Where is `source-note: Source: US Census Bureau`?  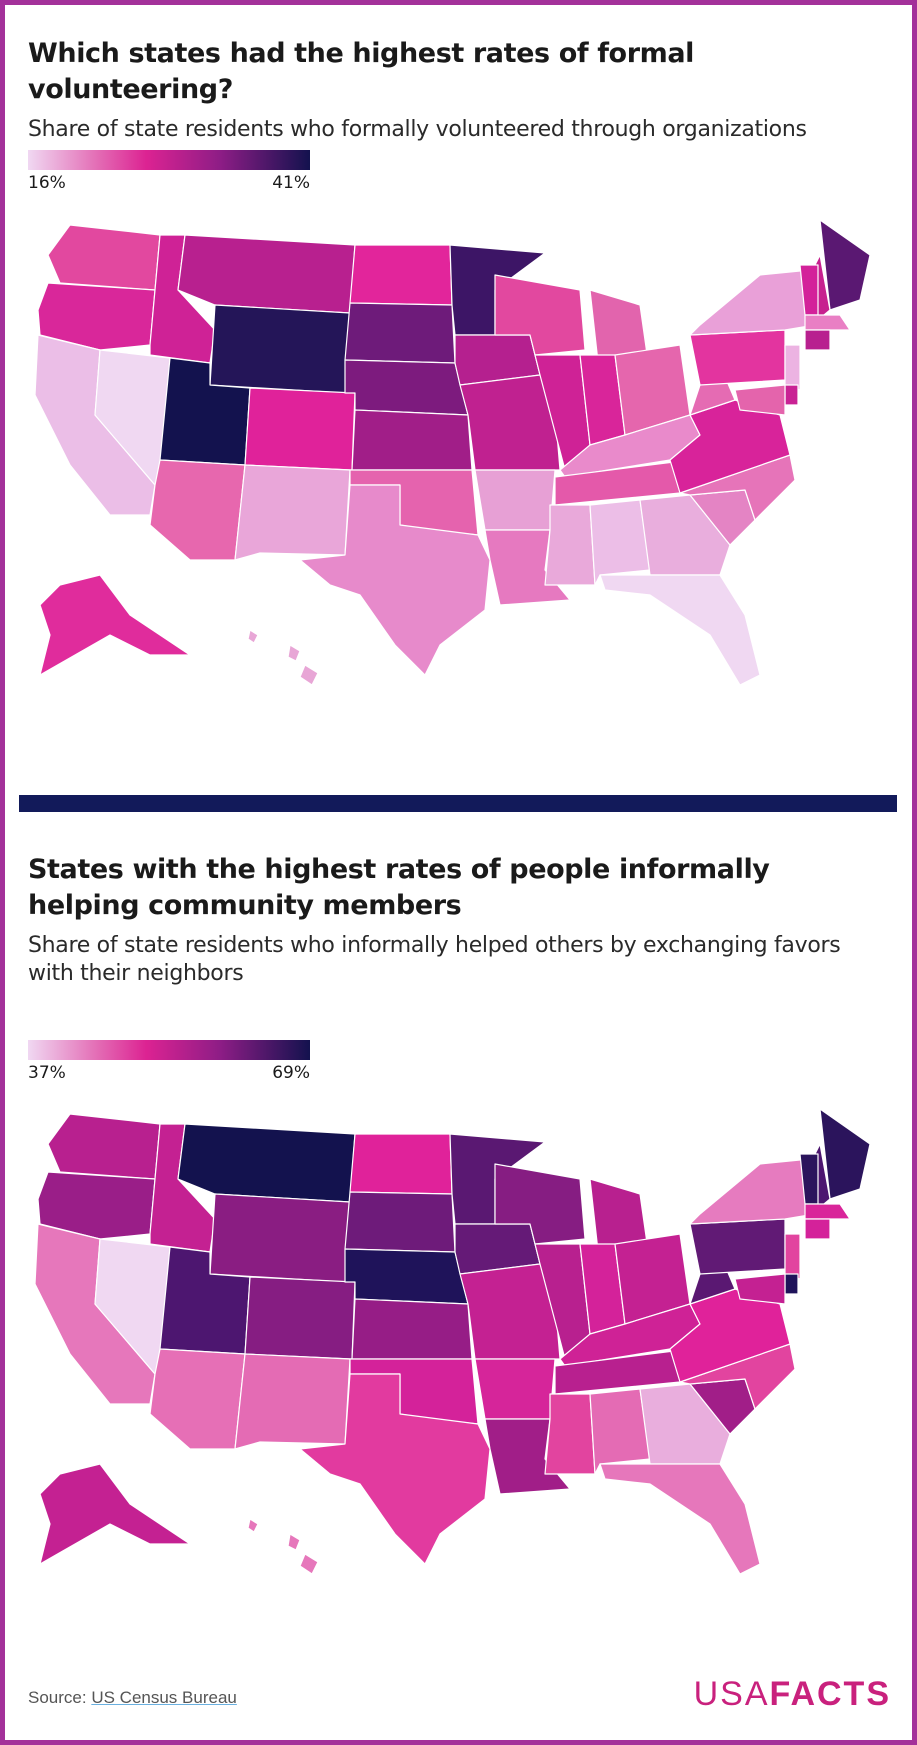 source-note: Source: US Census Bureau is located at coordinates (132, 1698).